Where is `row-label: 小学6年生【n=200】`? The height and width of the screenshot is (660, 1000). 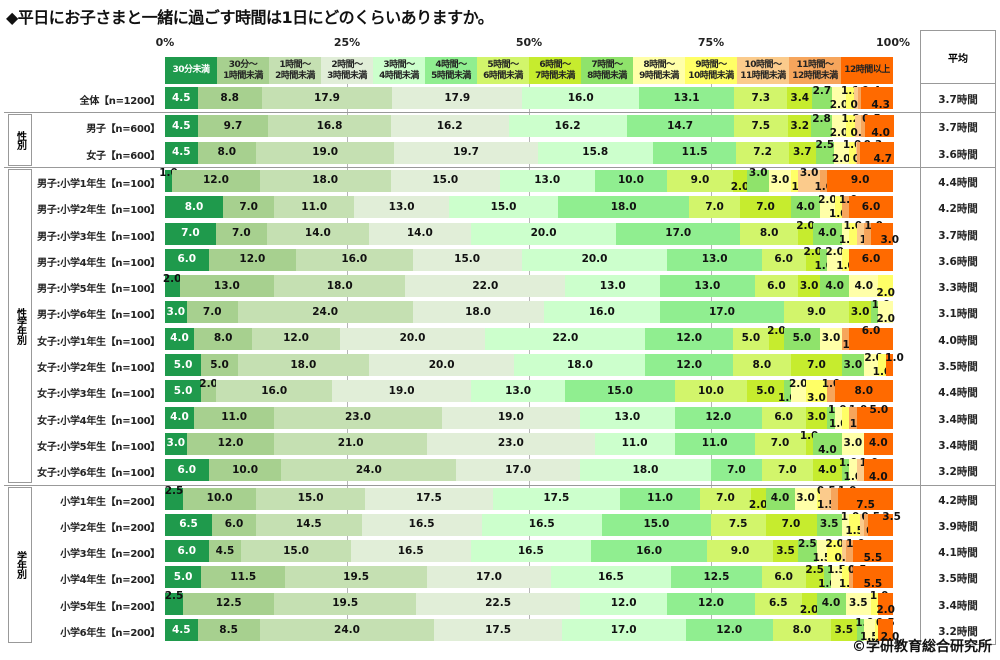
row-label: 小学6年生【n=200】 is located at coordinates (110, 633).